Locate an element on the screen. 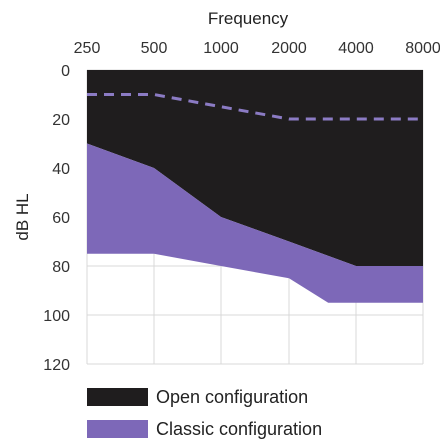 The height and width of the screenshot is (439, 440). y-axis-title: dB HL is located at coordinates (22, 216).